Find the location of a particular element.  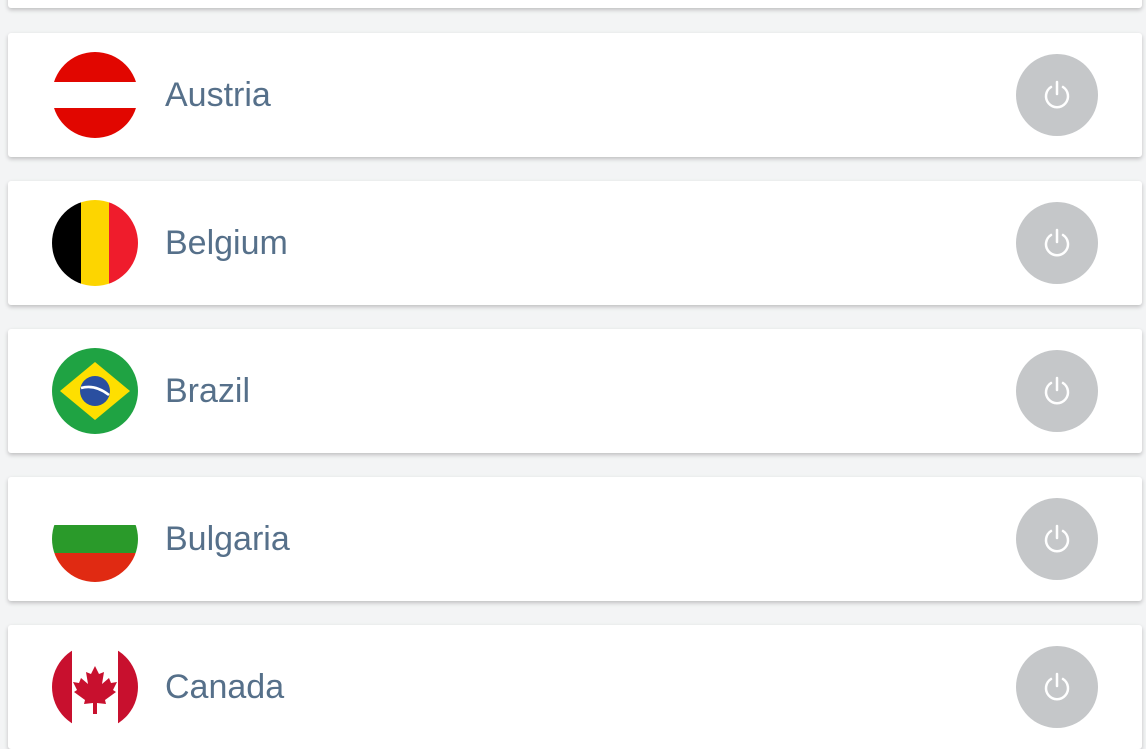

country-name: Brazil is located at coordinates (208, 391).